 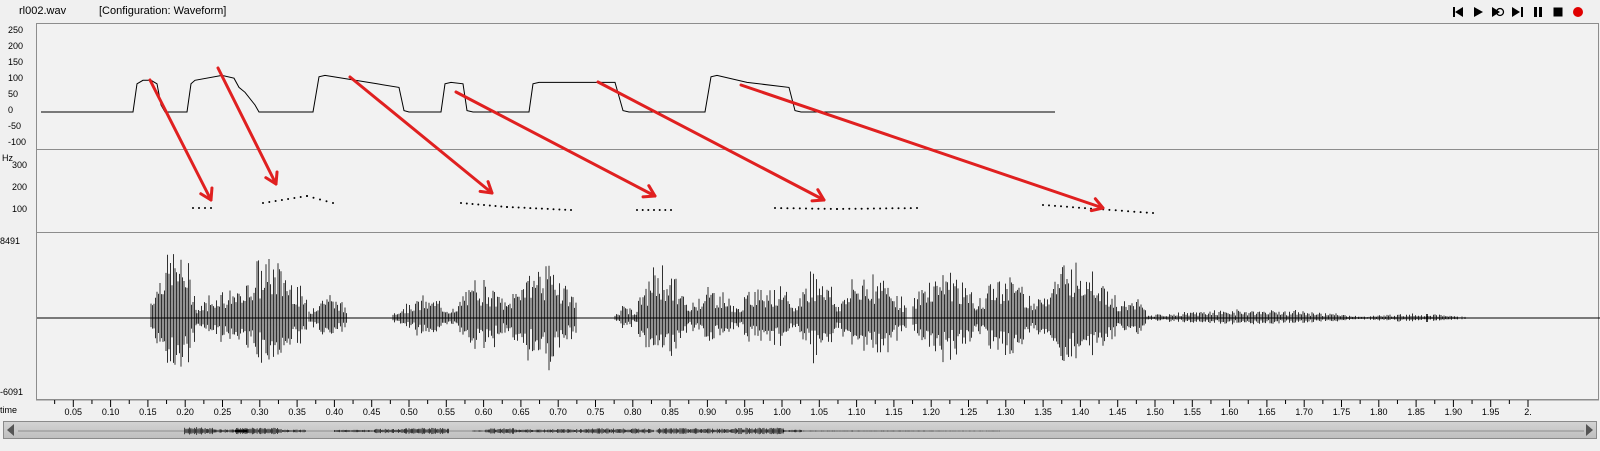 I want to click on play-button, so click(x=1478, y=11).